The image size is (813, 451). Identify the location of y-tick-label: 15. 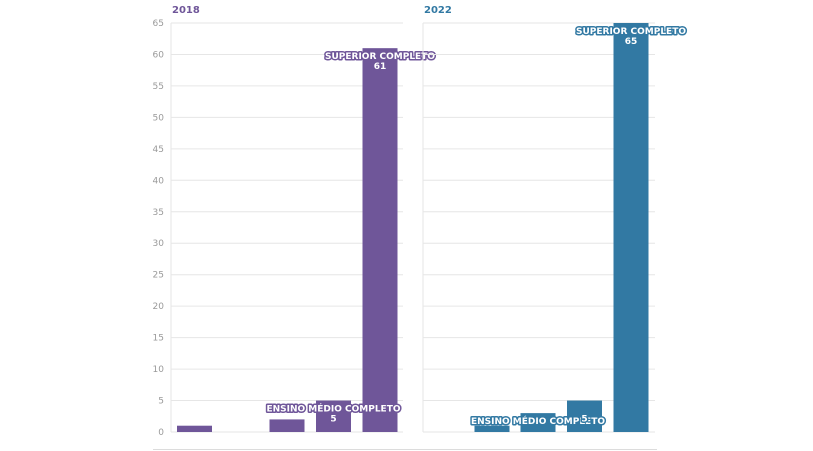
(158, 339).